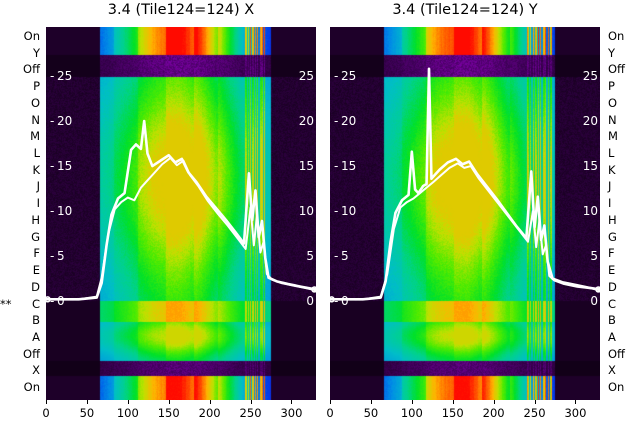 Image resolution: width=640 pixels, height=440 pixels. I want to click on inner-y-tick-right-0: 25, so click(590, 75).